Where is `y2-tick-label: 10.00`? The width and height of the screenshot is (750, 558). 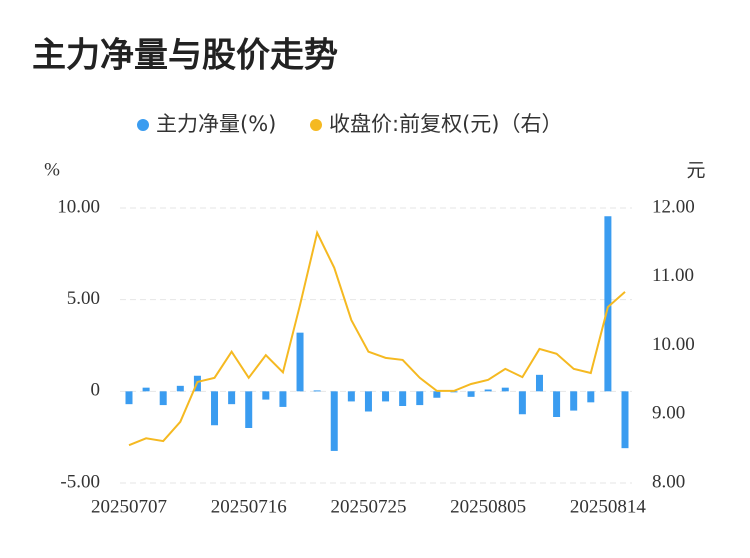 y2-tick-label: 10.00 is located at coordinates (673, 344).